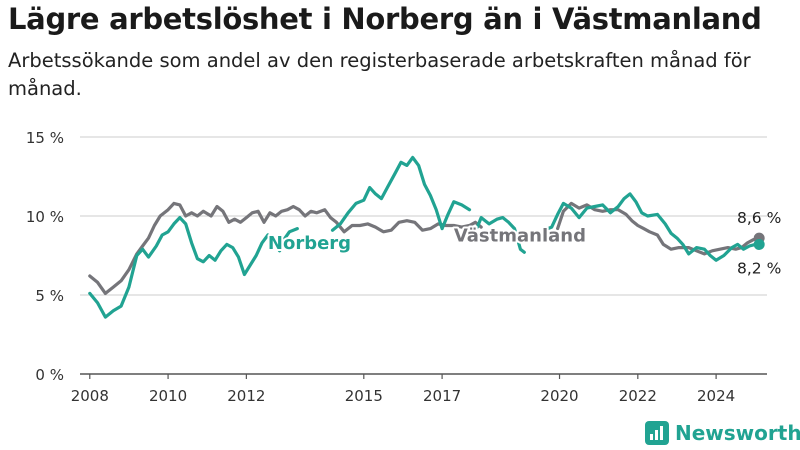 The height and width of the screenshot is (450, 800). I want to click on labels: 8,6 % 8,2 % Norberg Västmanland, so click(523, 243).